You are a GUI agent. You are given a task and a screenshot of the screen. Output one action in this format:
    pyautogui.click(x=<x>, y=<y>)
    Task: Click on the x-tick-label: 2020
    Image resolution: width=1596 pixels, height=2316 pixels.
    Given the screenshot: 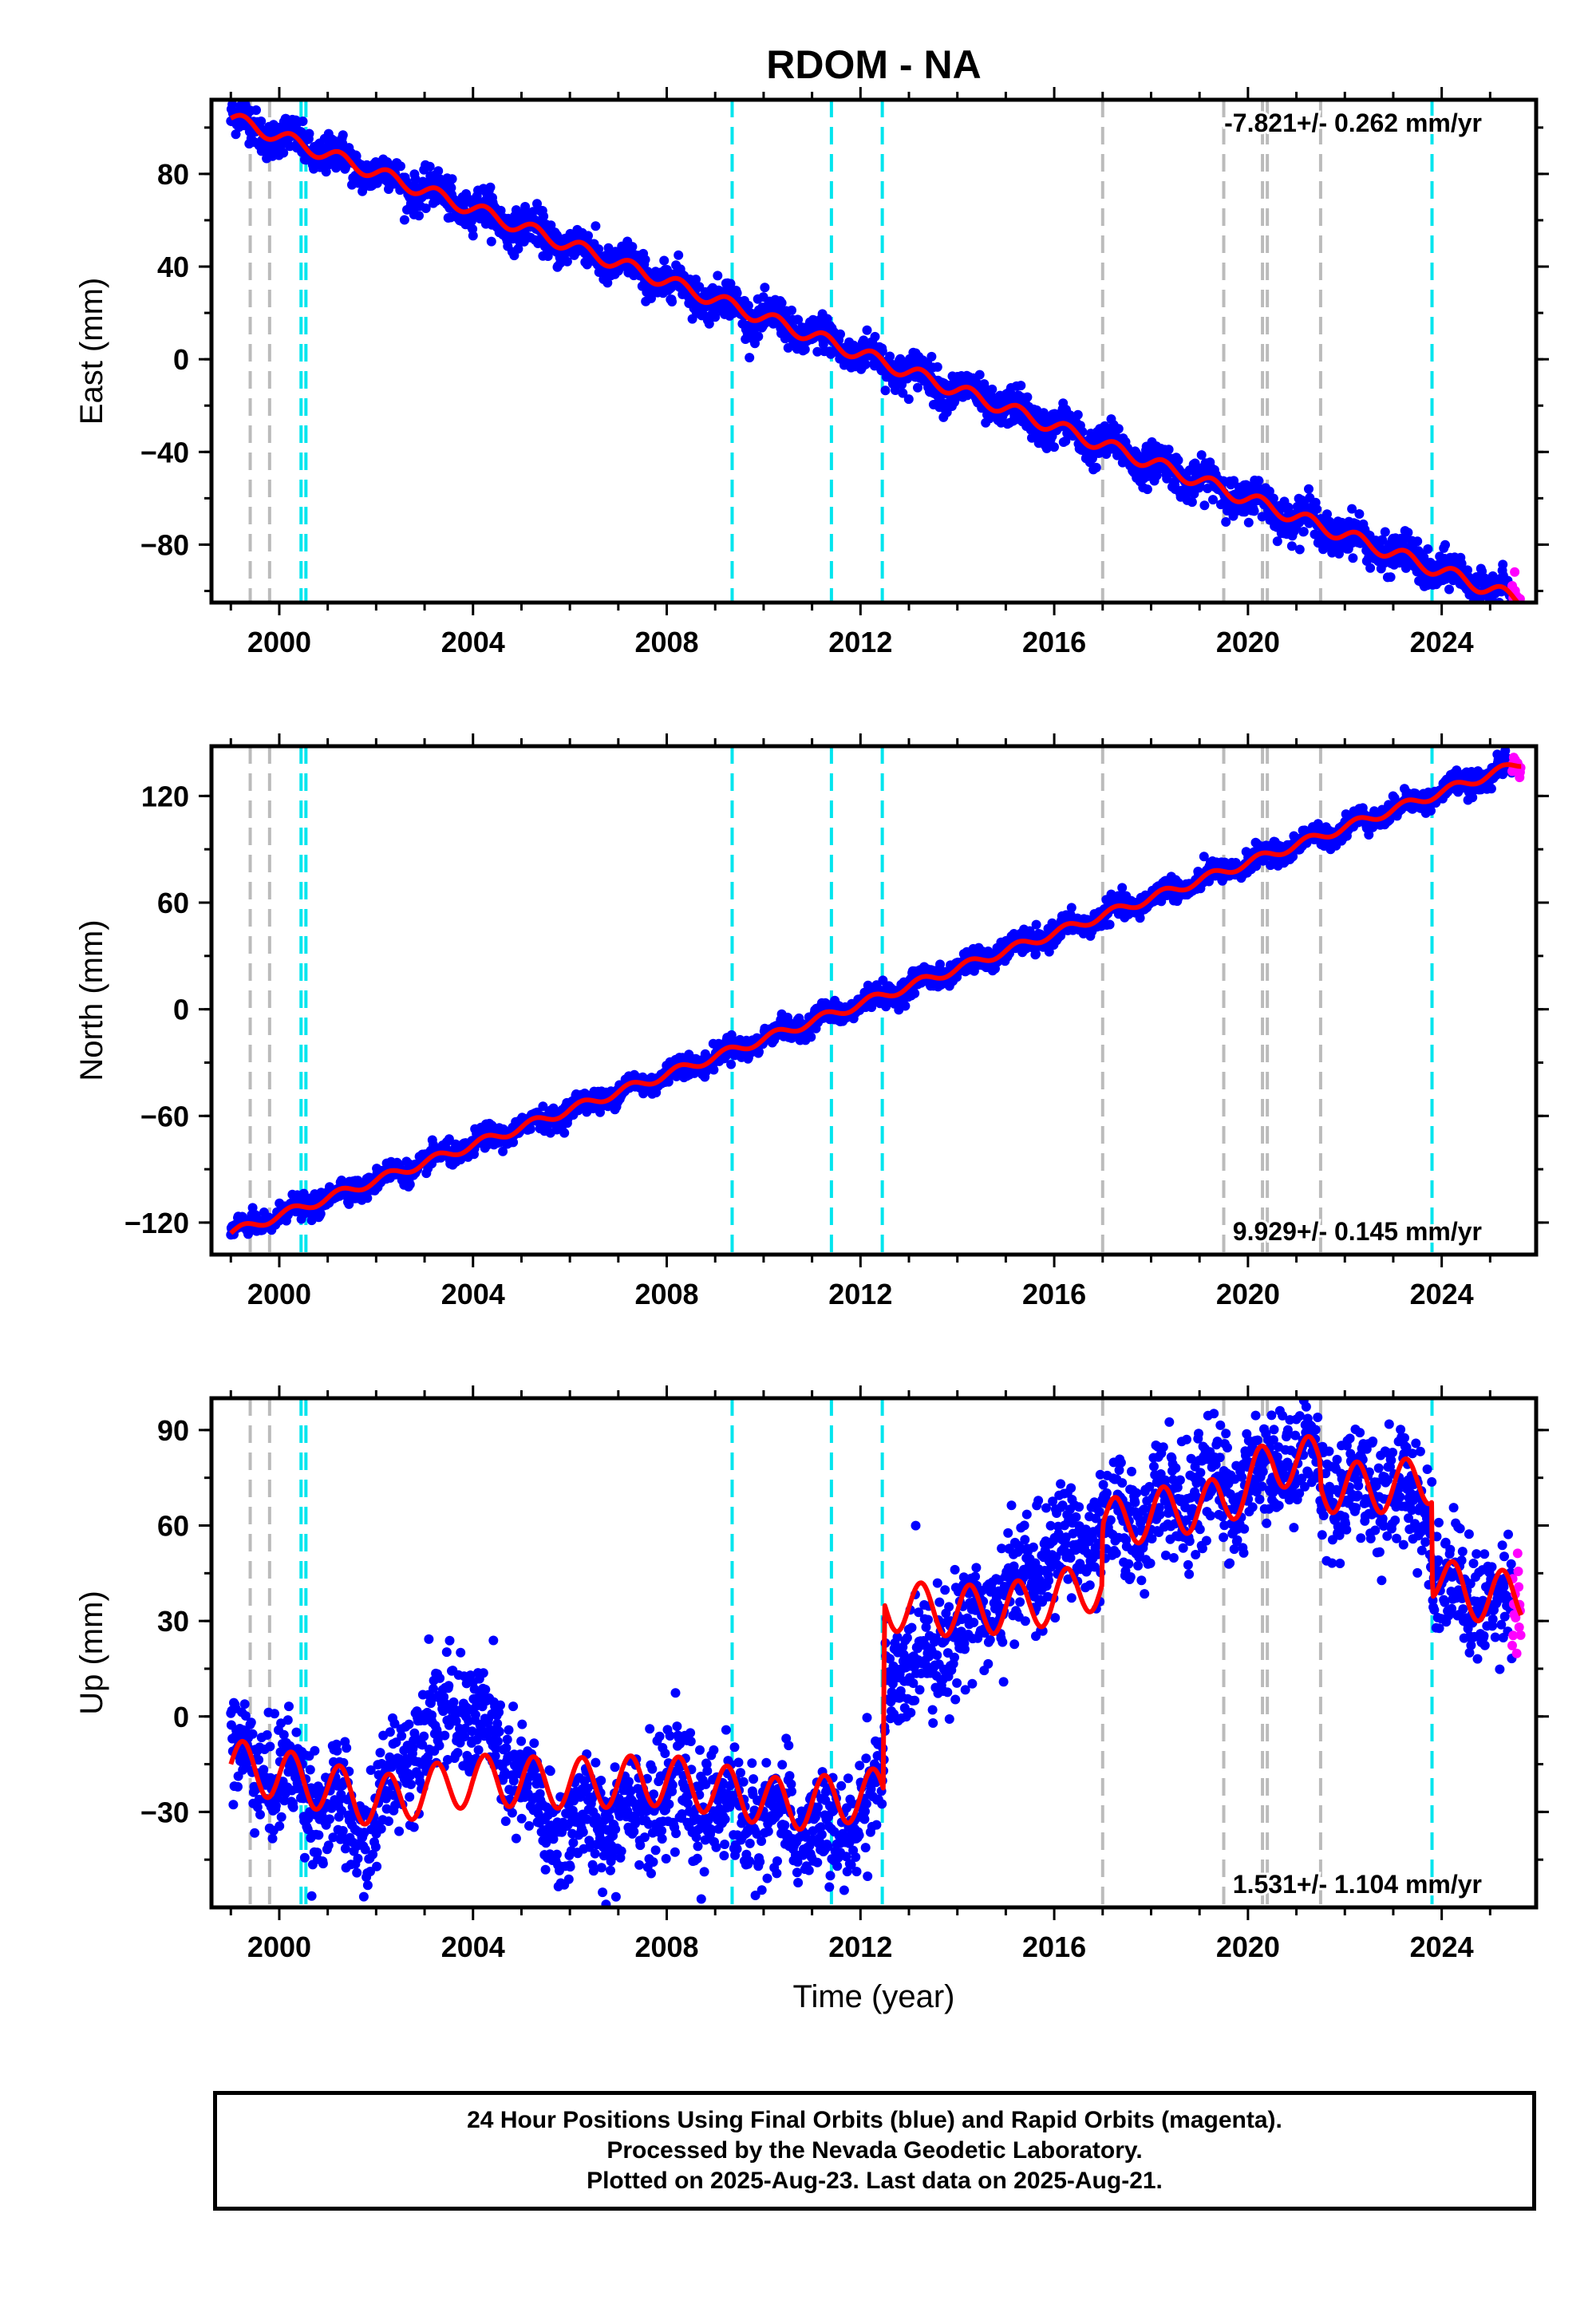 What is the action you would take?
    pyautogui.click(x=1248, y=642)
    